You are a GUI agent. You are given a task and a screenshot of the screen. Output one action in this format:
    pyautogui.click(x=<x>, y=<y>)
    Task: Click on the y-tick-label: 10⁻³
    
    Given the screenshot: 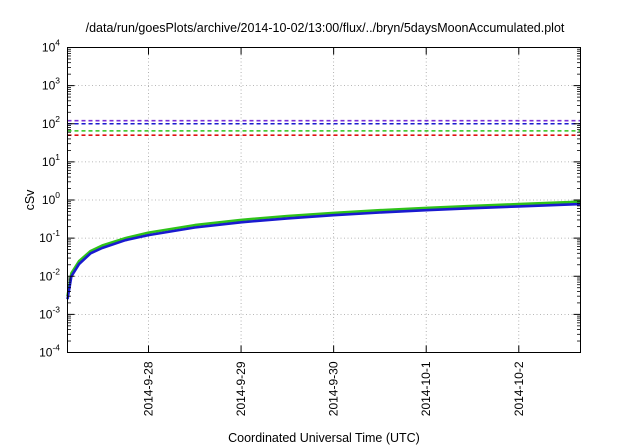 What is the action you would take?
    pyautogui.click(x=49, y=312)
    